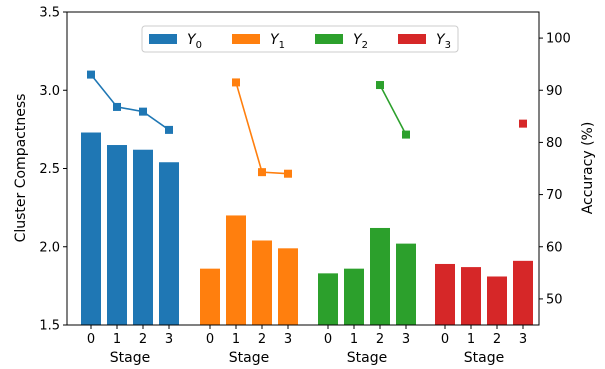 This screenshot has height=369, width=605. I want to click on legend-label-subscript: 2, so click(365, 45).